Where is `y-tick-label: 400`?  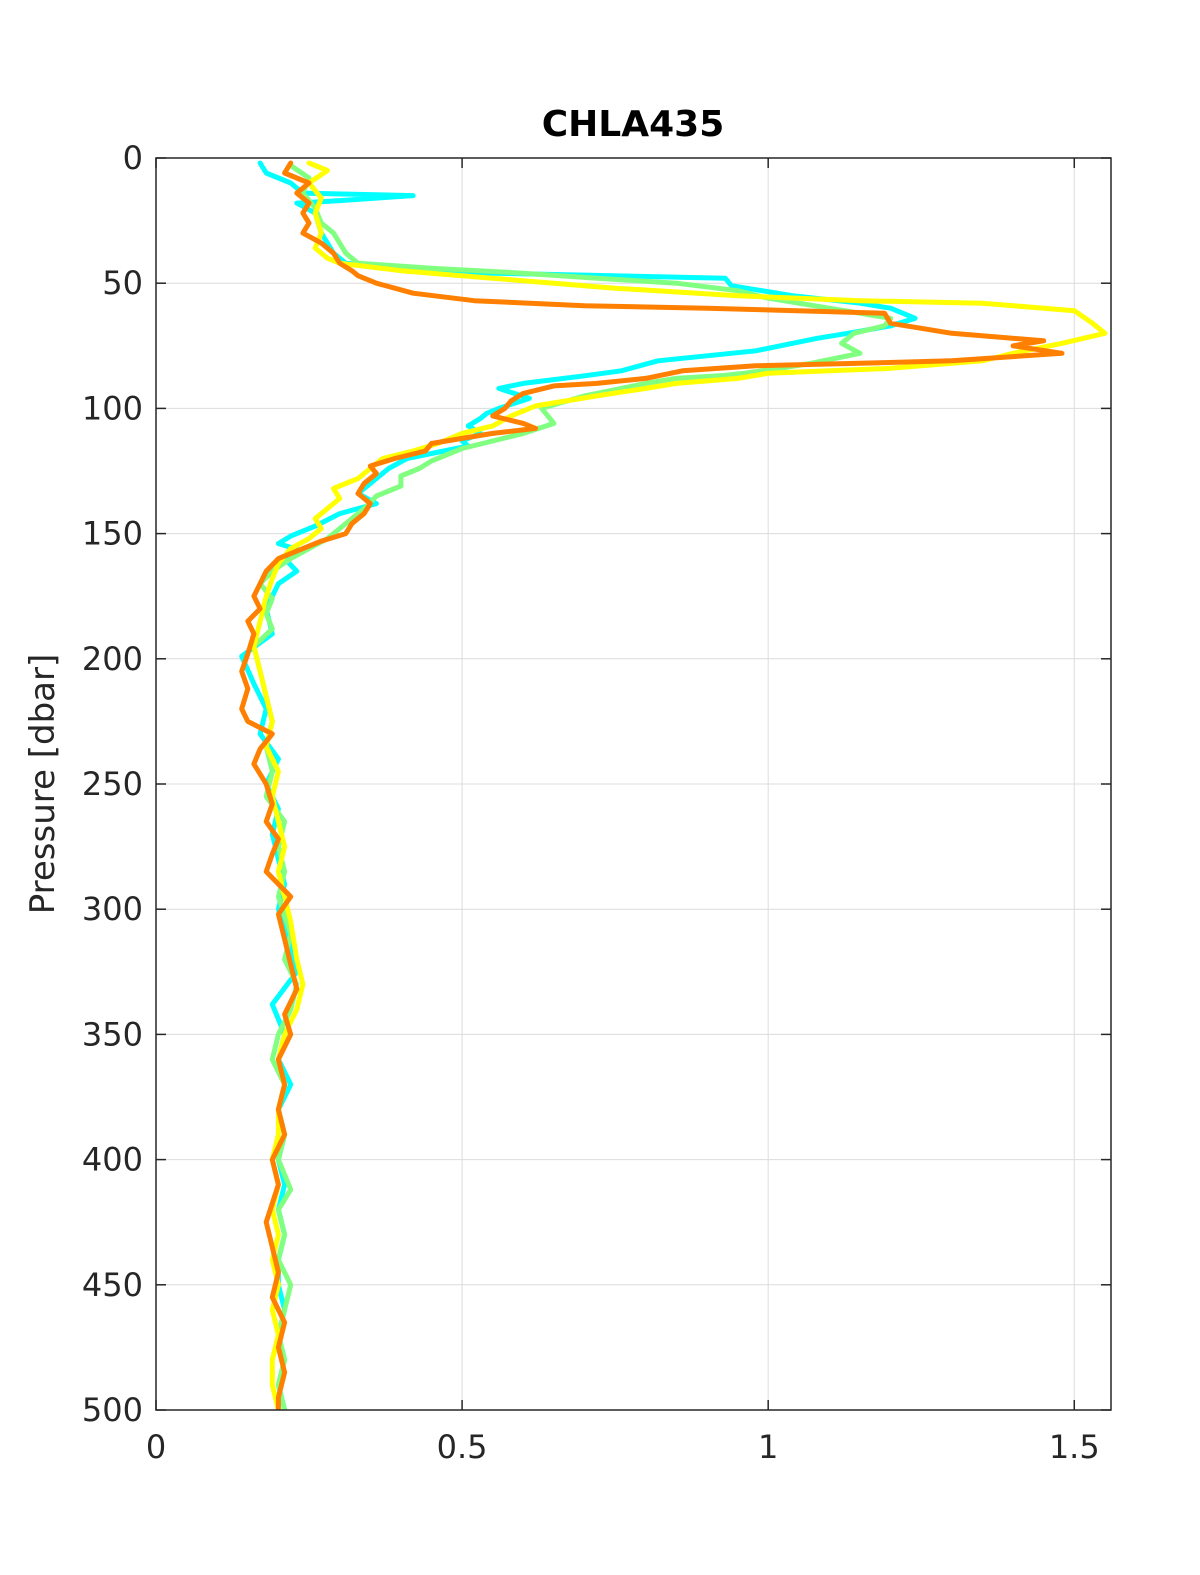 y-tick-label: 400 is located at coordinates (112, 1160).